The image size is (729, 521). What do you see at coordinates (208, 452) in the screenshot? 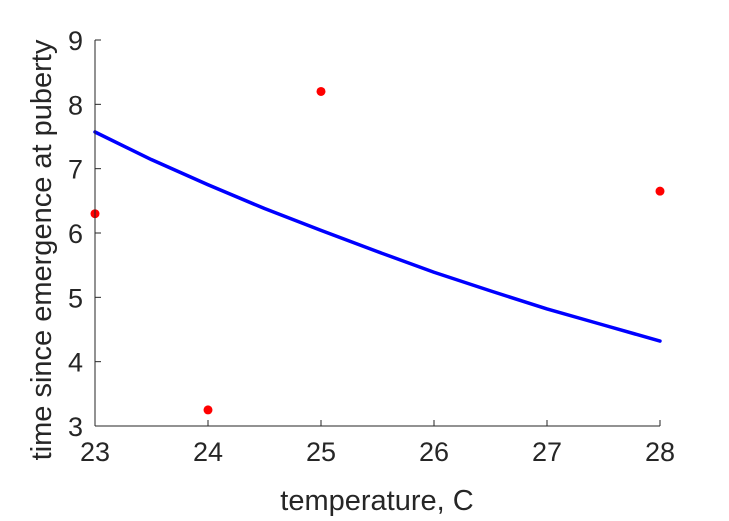
I see `x-tick-label: 24` at bounding box center [208, 452].